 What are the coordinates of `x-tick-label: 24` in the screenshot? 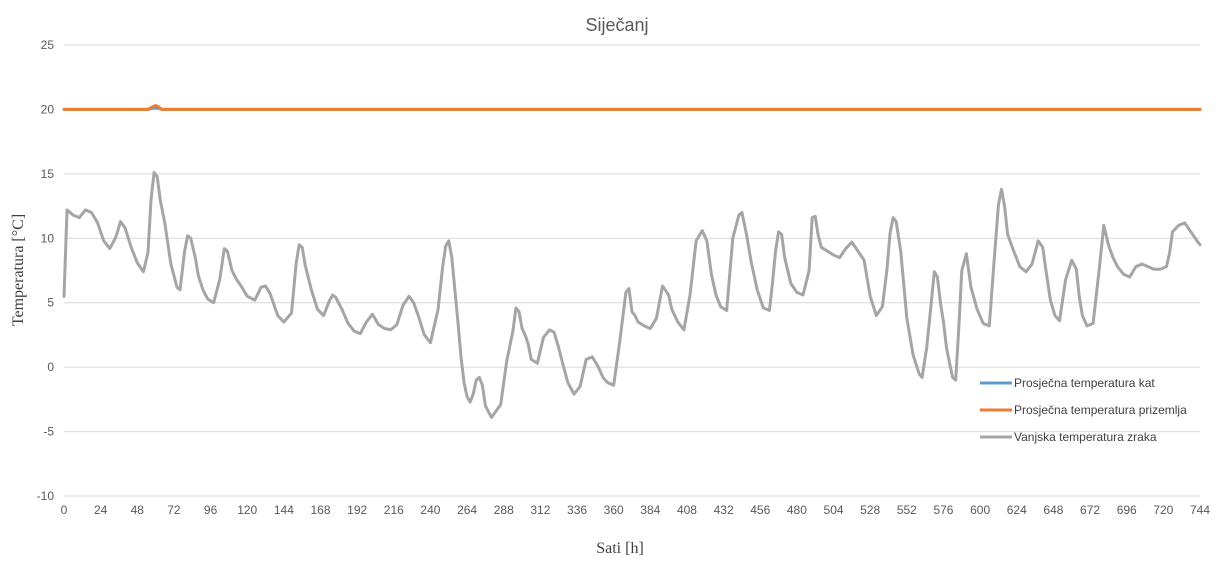 It's located at (101, 510).